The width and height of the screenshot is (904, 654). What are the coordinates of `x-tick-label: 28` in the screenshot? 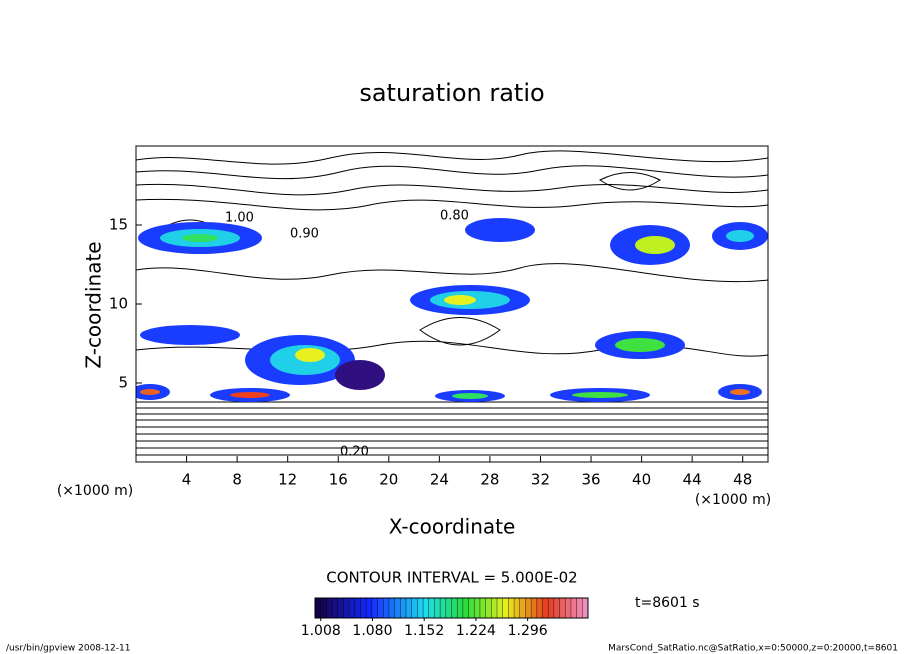 It's located at (489, 480).